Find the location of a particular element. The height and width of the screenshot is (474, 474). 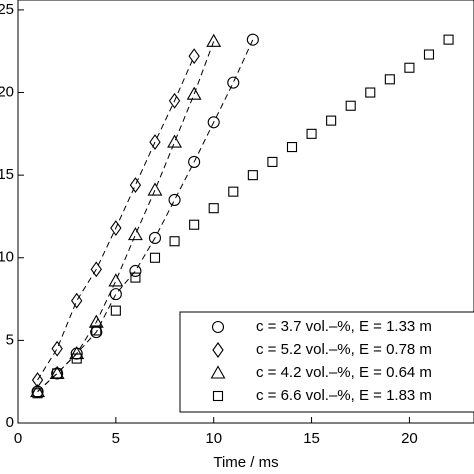

y-tick-label: 0 is located at coordinates (10, 422).